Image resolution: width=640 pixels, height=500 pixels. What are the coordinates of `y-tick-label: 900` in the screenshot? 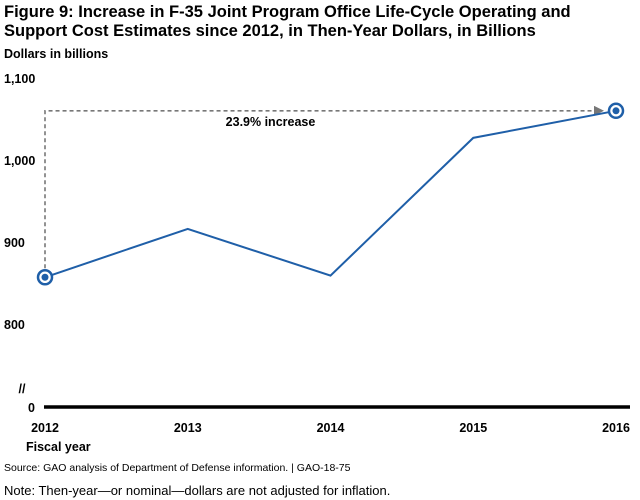 It's located at (14, 243).